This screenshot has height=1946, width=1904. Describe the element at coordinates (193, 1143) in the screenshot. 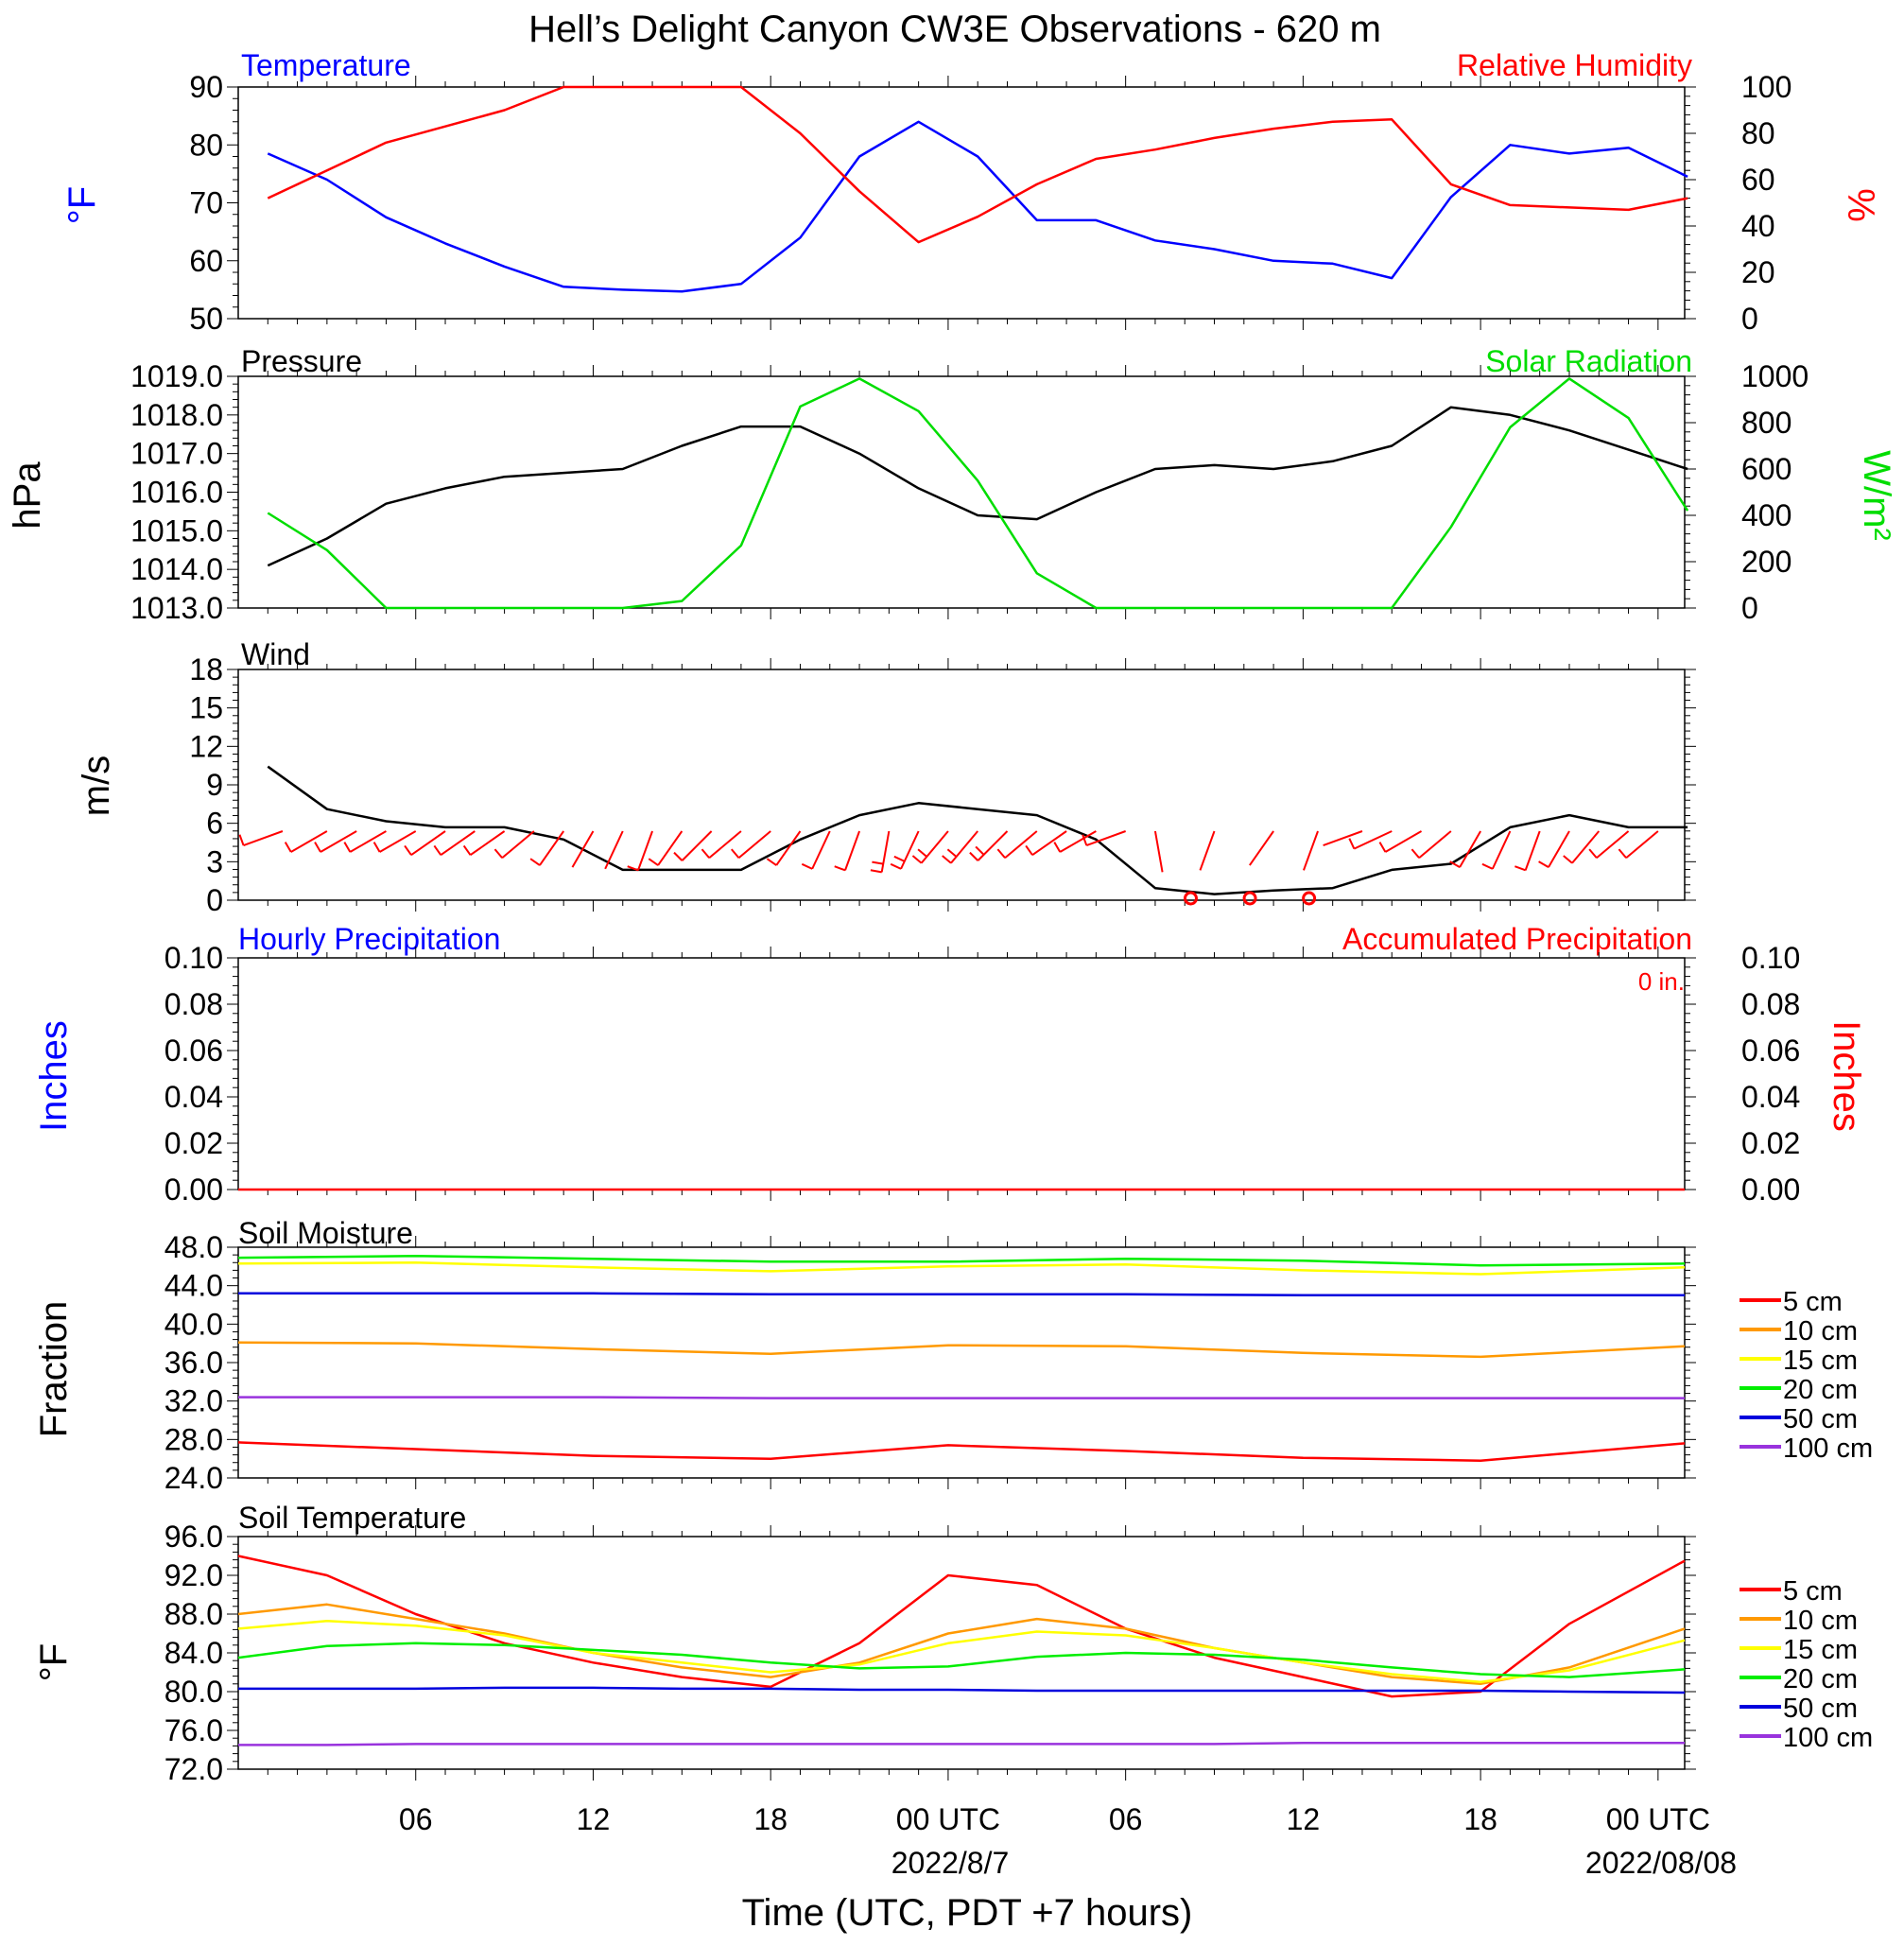

I see `y-tick-label: 0.02` at that location.